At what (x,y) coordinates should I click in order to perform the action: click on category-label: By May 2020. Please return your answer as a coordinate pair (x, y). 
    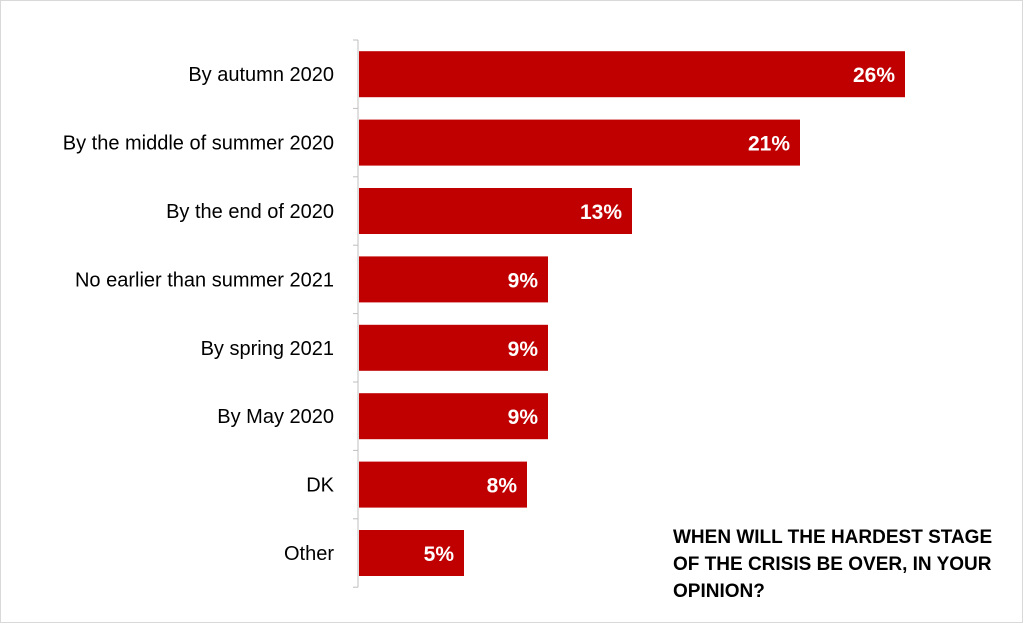
    Looking at the image, I should click on (275, 417).